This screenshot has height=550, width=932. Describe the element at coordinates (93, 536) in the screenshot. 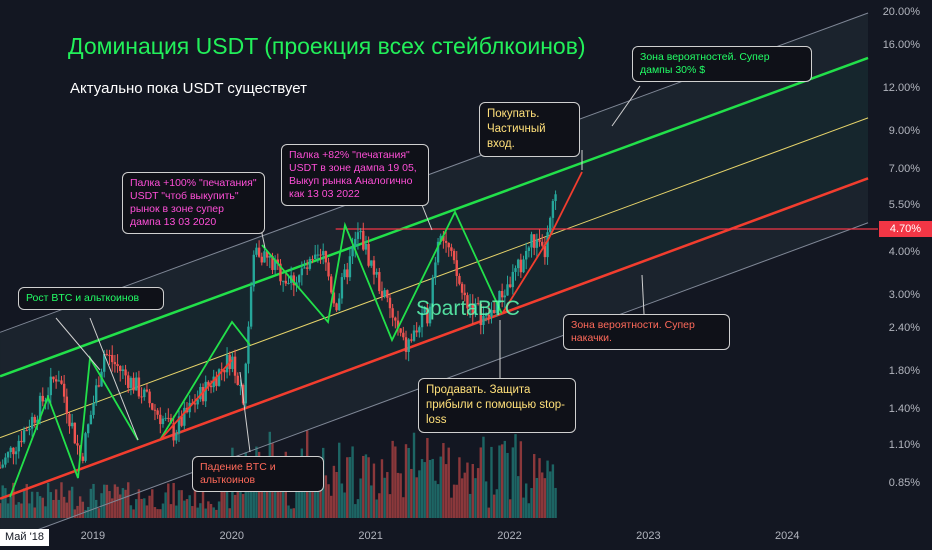

I see `x-tick-label: 2019` at that location.